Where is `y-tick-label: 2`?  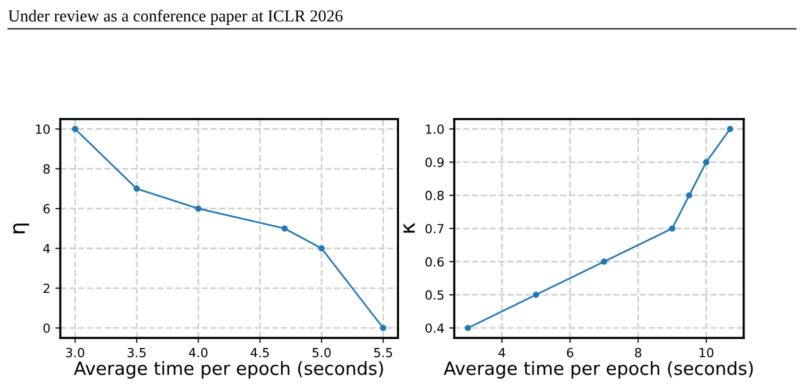 y-tick-label: 2 is located at coordinates (47, 288).